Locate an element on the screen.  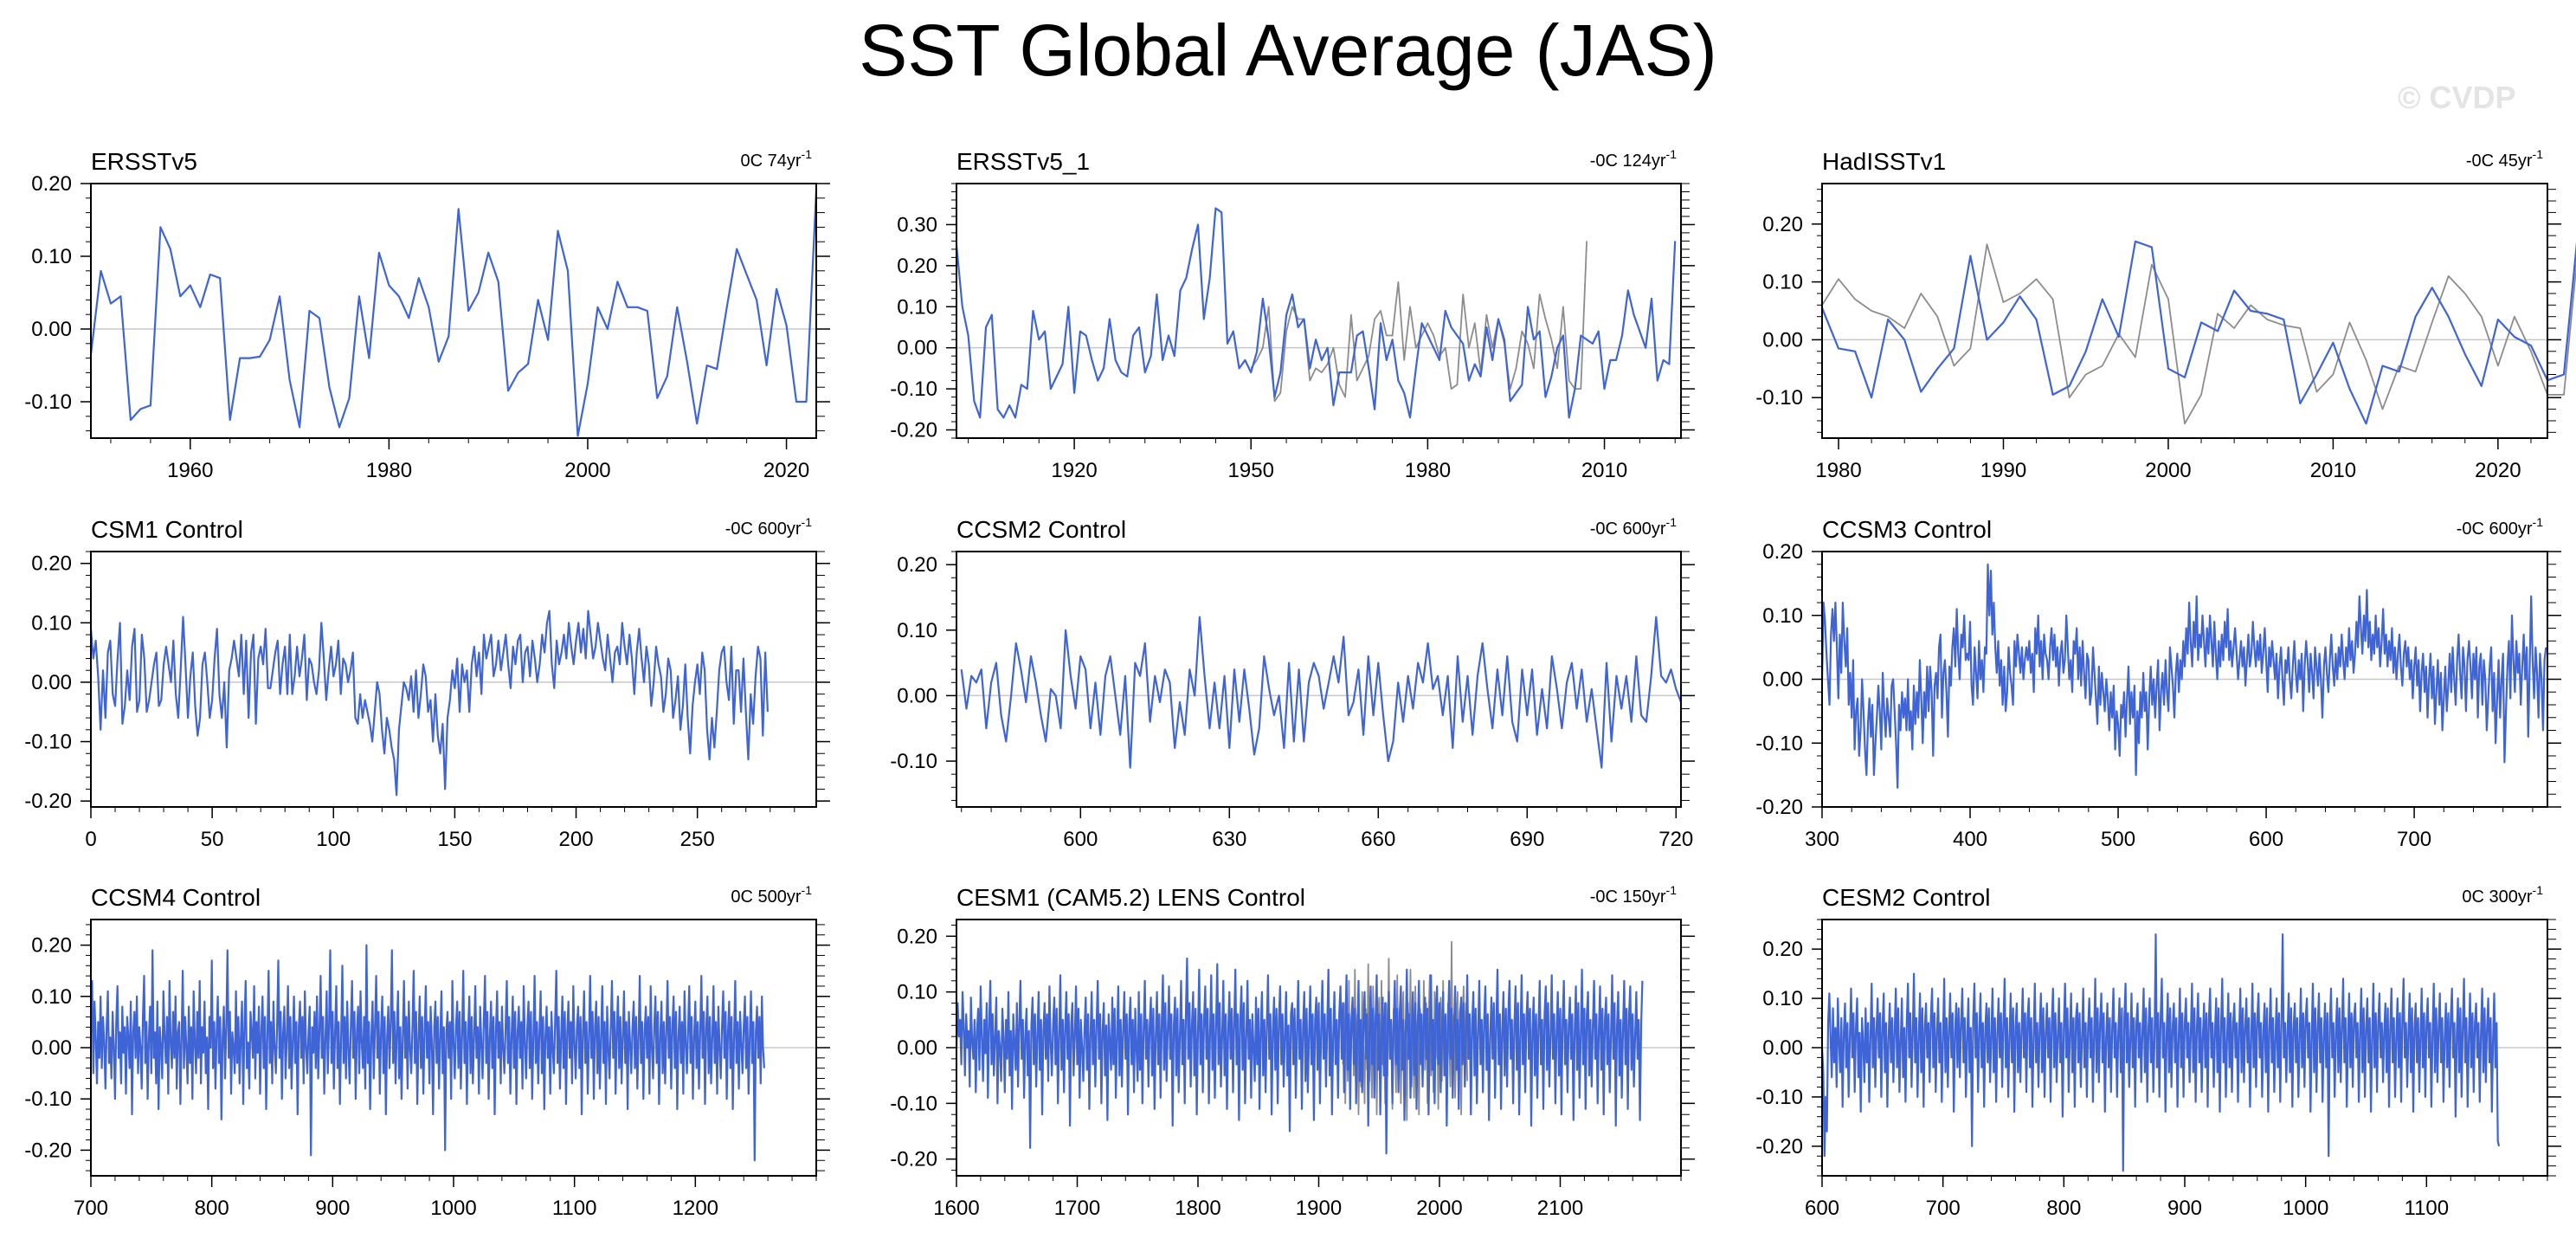
x-tick-label: 1980 is located at coordinates (1428, 470).